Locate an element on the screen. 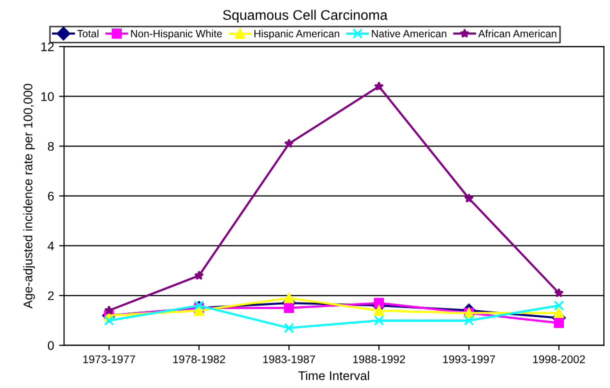 The image size is (610, 388). y-tick-label: 0 is located at coordinates (51, 345).